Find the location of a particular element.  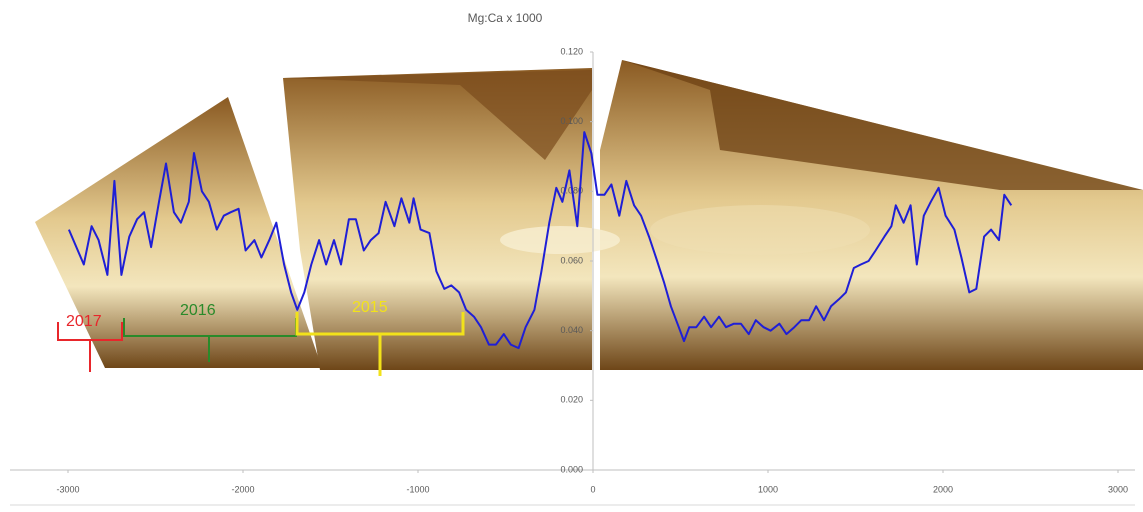

annotation-label: 2016 is located at coordinates (198, 310).